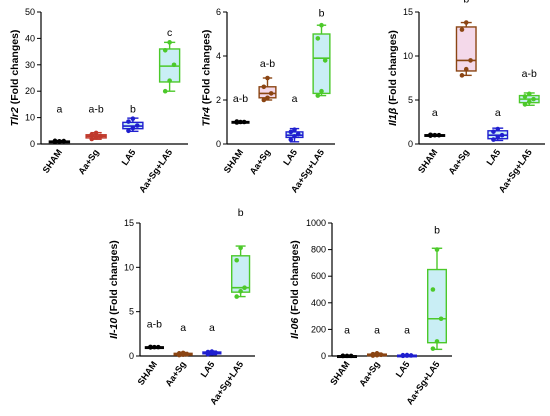 This screenshot has width=550, height=416. I want to click on y-axis-label-gene: Il-10, so click(114, 328).